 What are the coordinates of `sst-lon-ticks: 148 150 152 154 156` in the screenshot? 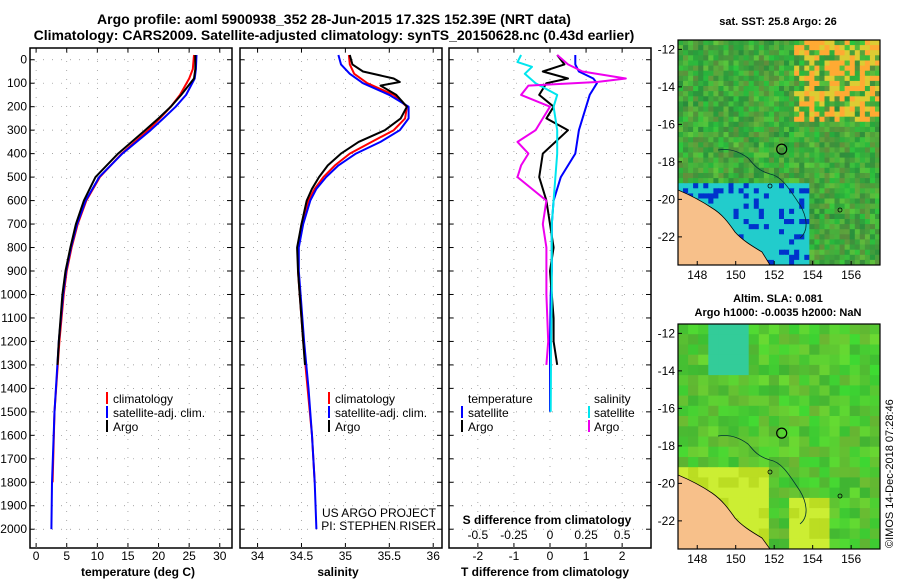 It's located at (774, 271).